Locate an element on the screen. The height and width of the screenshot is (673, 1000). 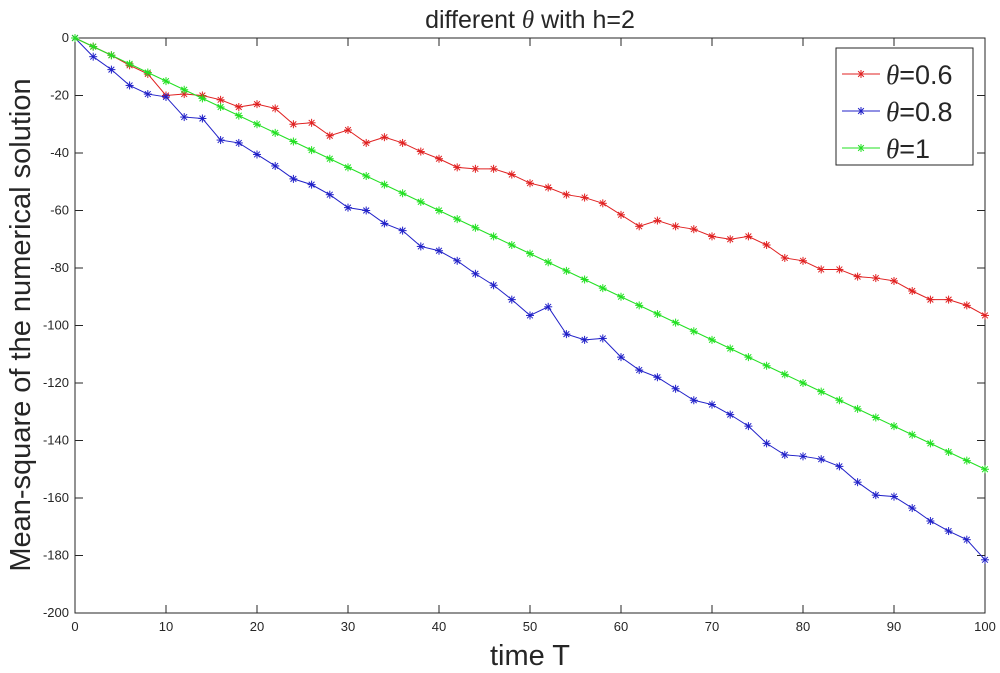
y-tick-label: -100 is located at coordinates (56, 325).